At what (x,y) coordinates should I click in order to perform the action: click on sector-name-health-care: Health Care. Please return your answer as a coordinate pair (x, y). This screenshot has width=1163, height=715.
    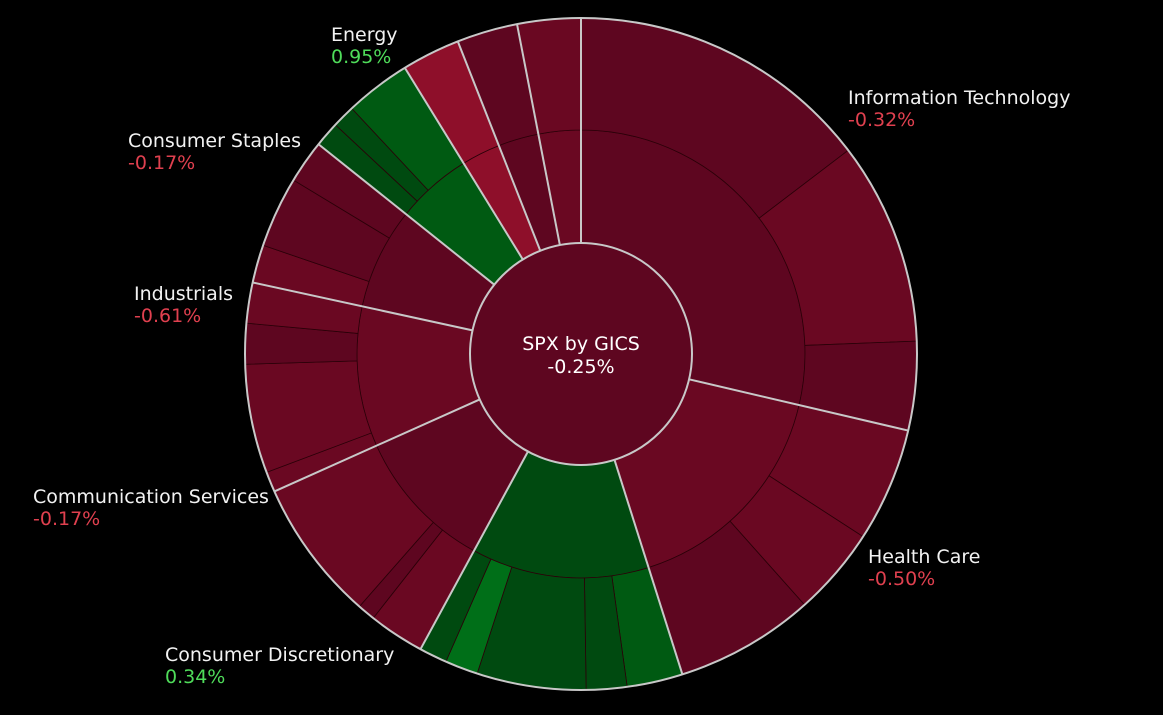
    Looking at the image, I should click on (924, 557).